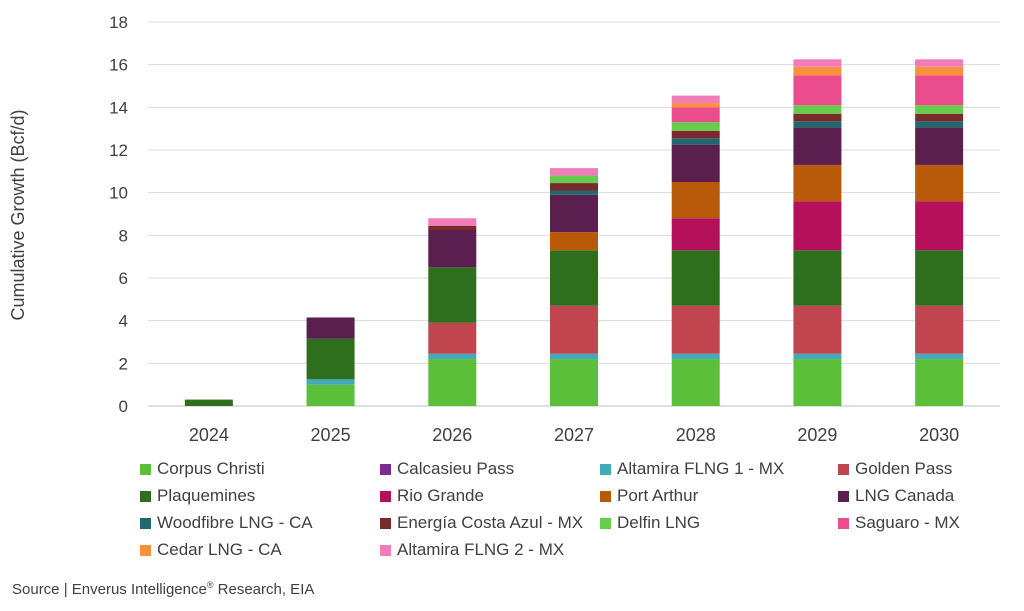 This screenshot has height=611, width=1024. What do you see at coordinates (695, 126) in the screenshot?
I see `bar-segment: Delfin LNG 2028: 0.4` at bounding box center [695, 126].